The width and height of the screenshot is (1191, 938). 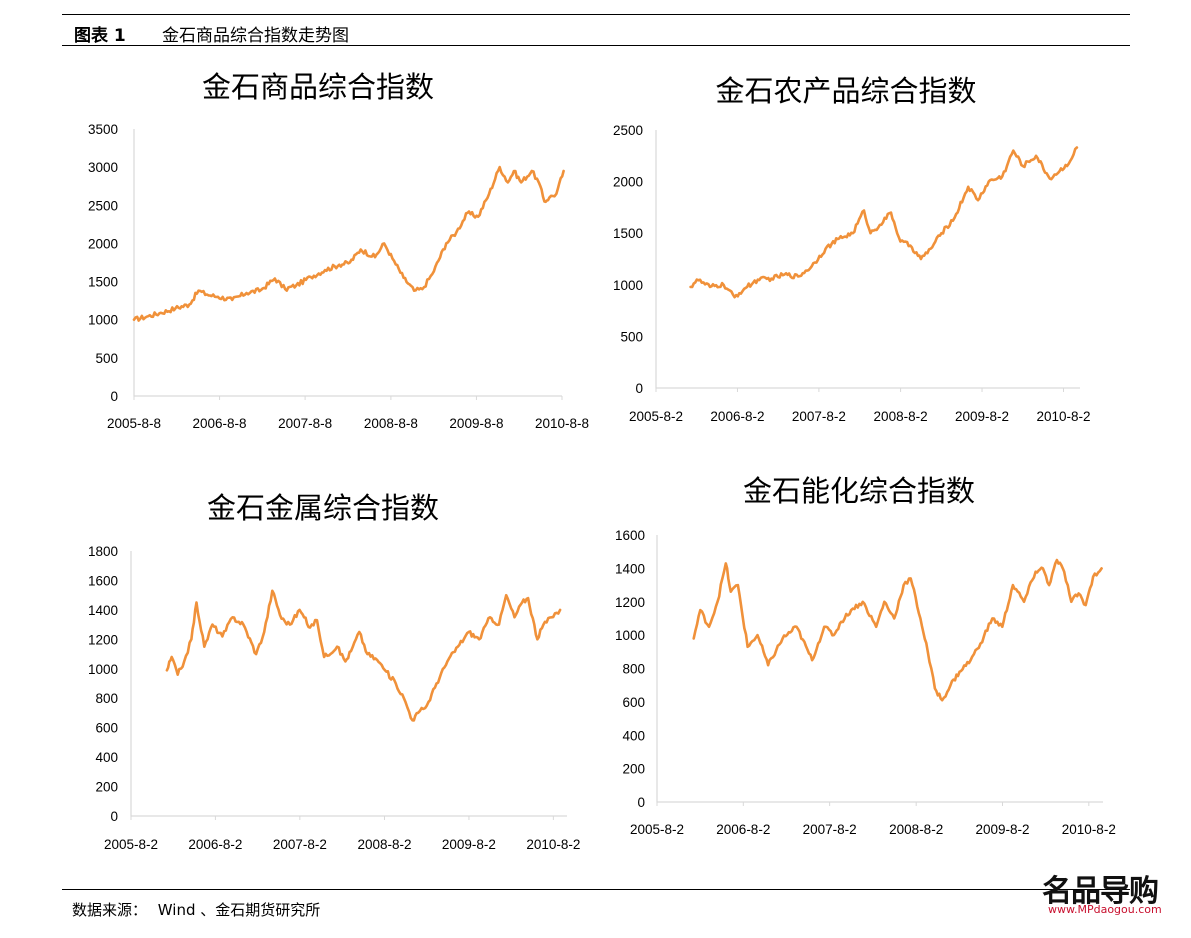 I want to click on watermark-url: www.MPdaogou.com, so click(x=1105, y=909).